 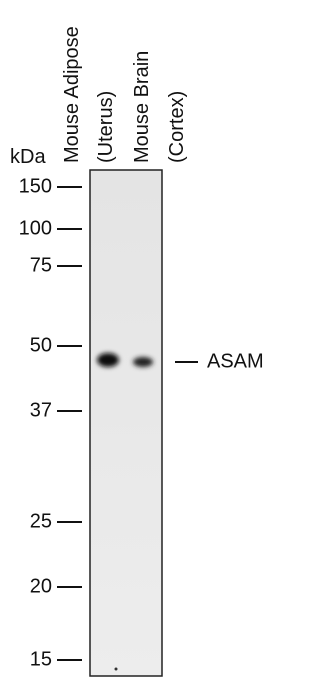 I want to click on marker-label: 25, so click(x=41, y=521).